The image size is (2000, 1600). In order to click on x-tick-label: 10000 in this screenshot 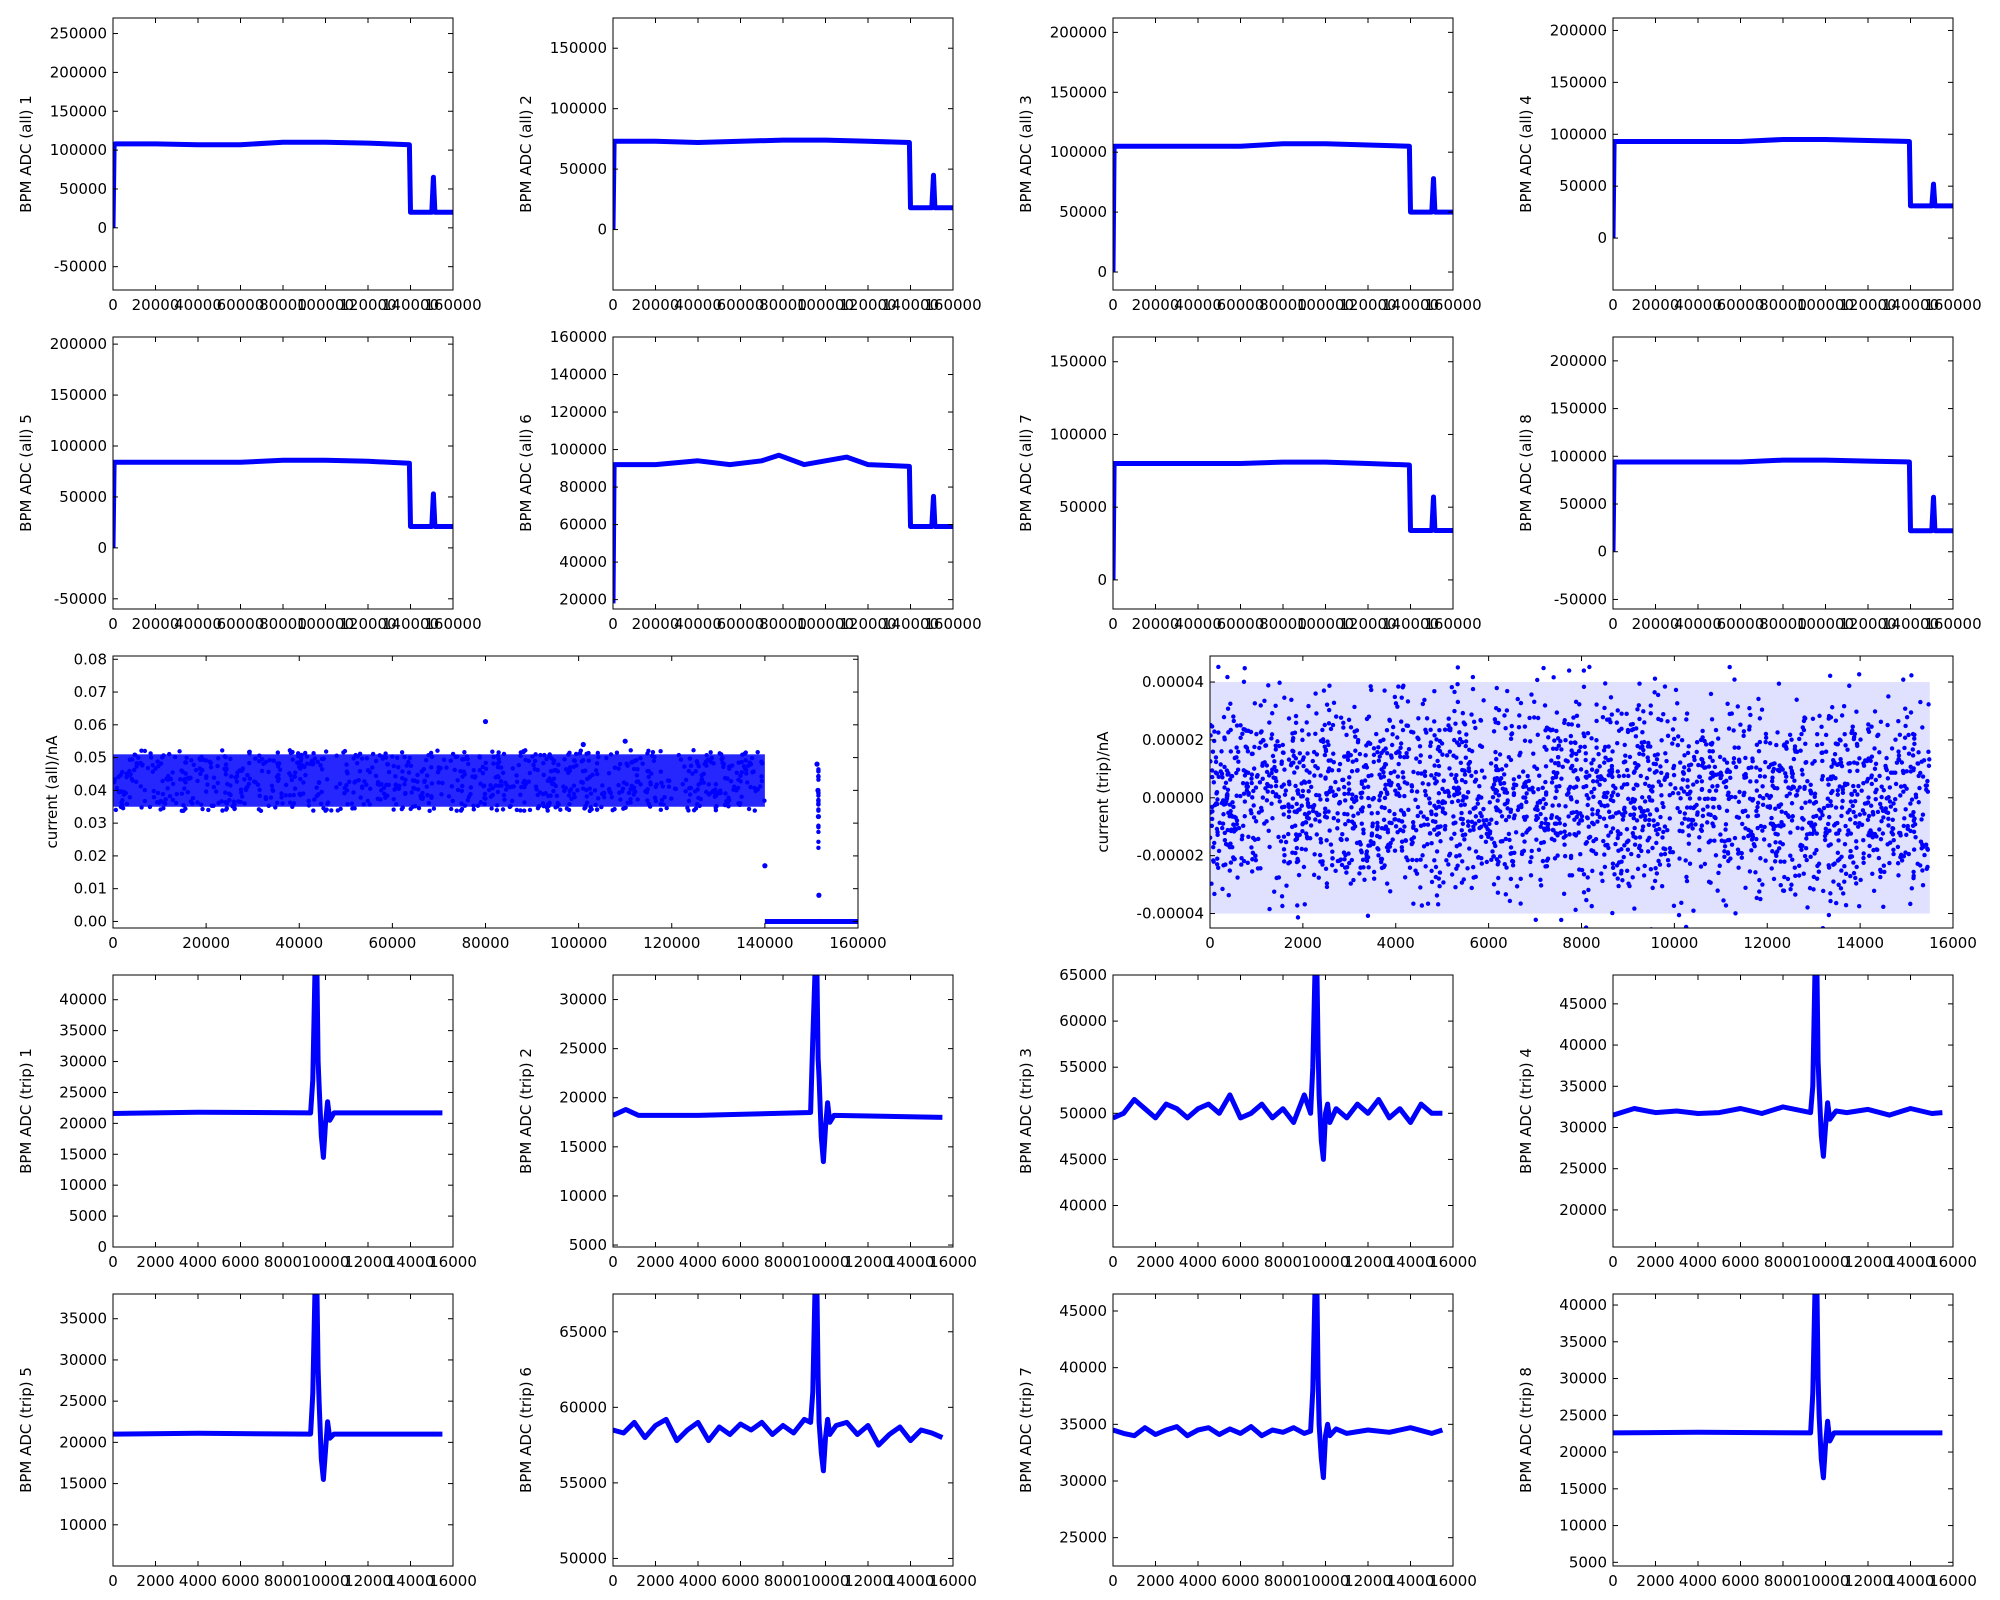, I will do `click(1326, 1262)`.